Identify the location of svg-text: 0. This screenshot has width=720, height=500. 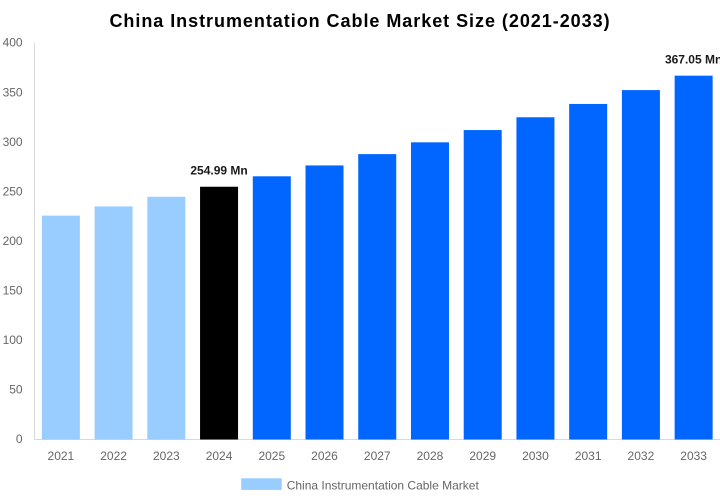
(19, 439).